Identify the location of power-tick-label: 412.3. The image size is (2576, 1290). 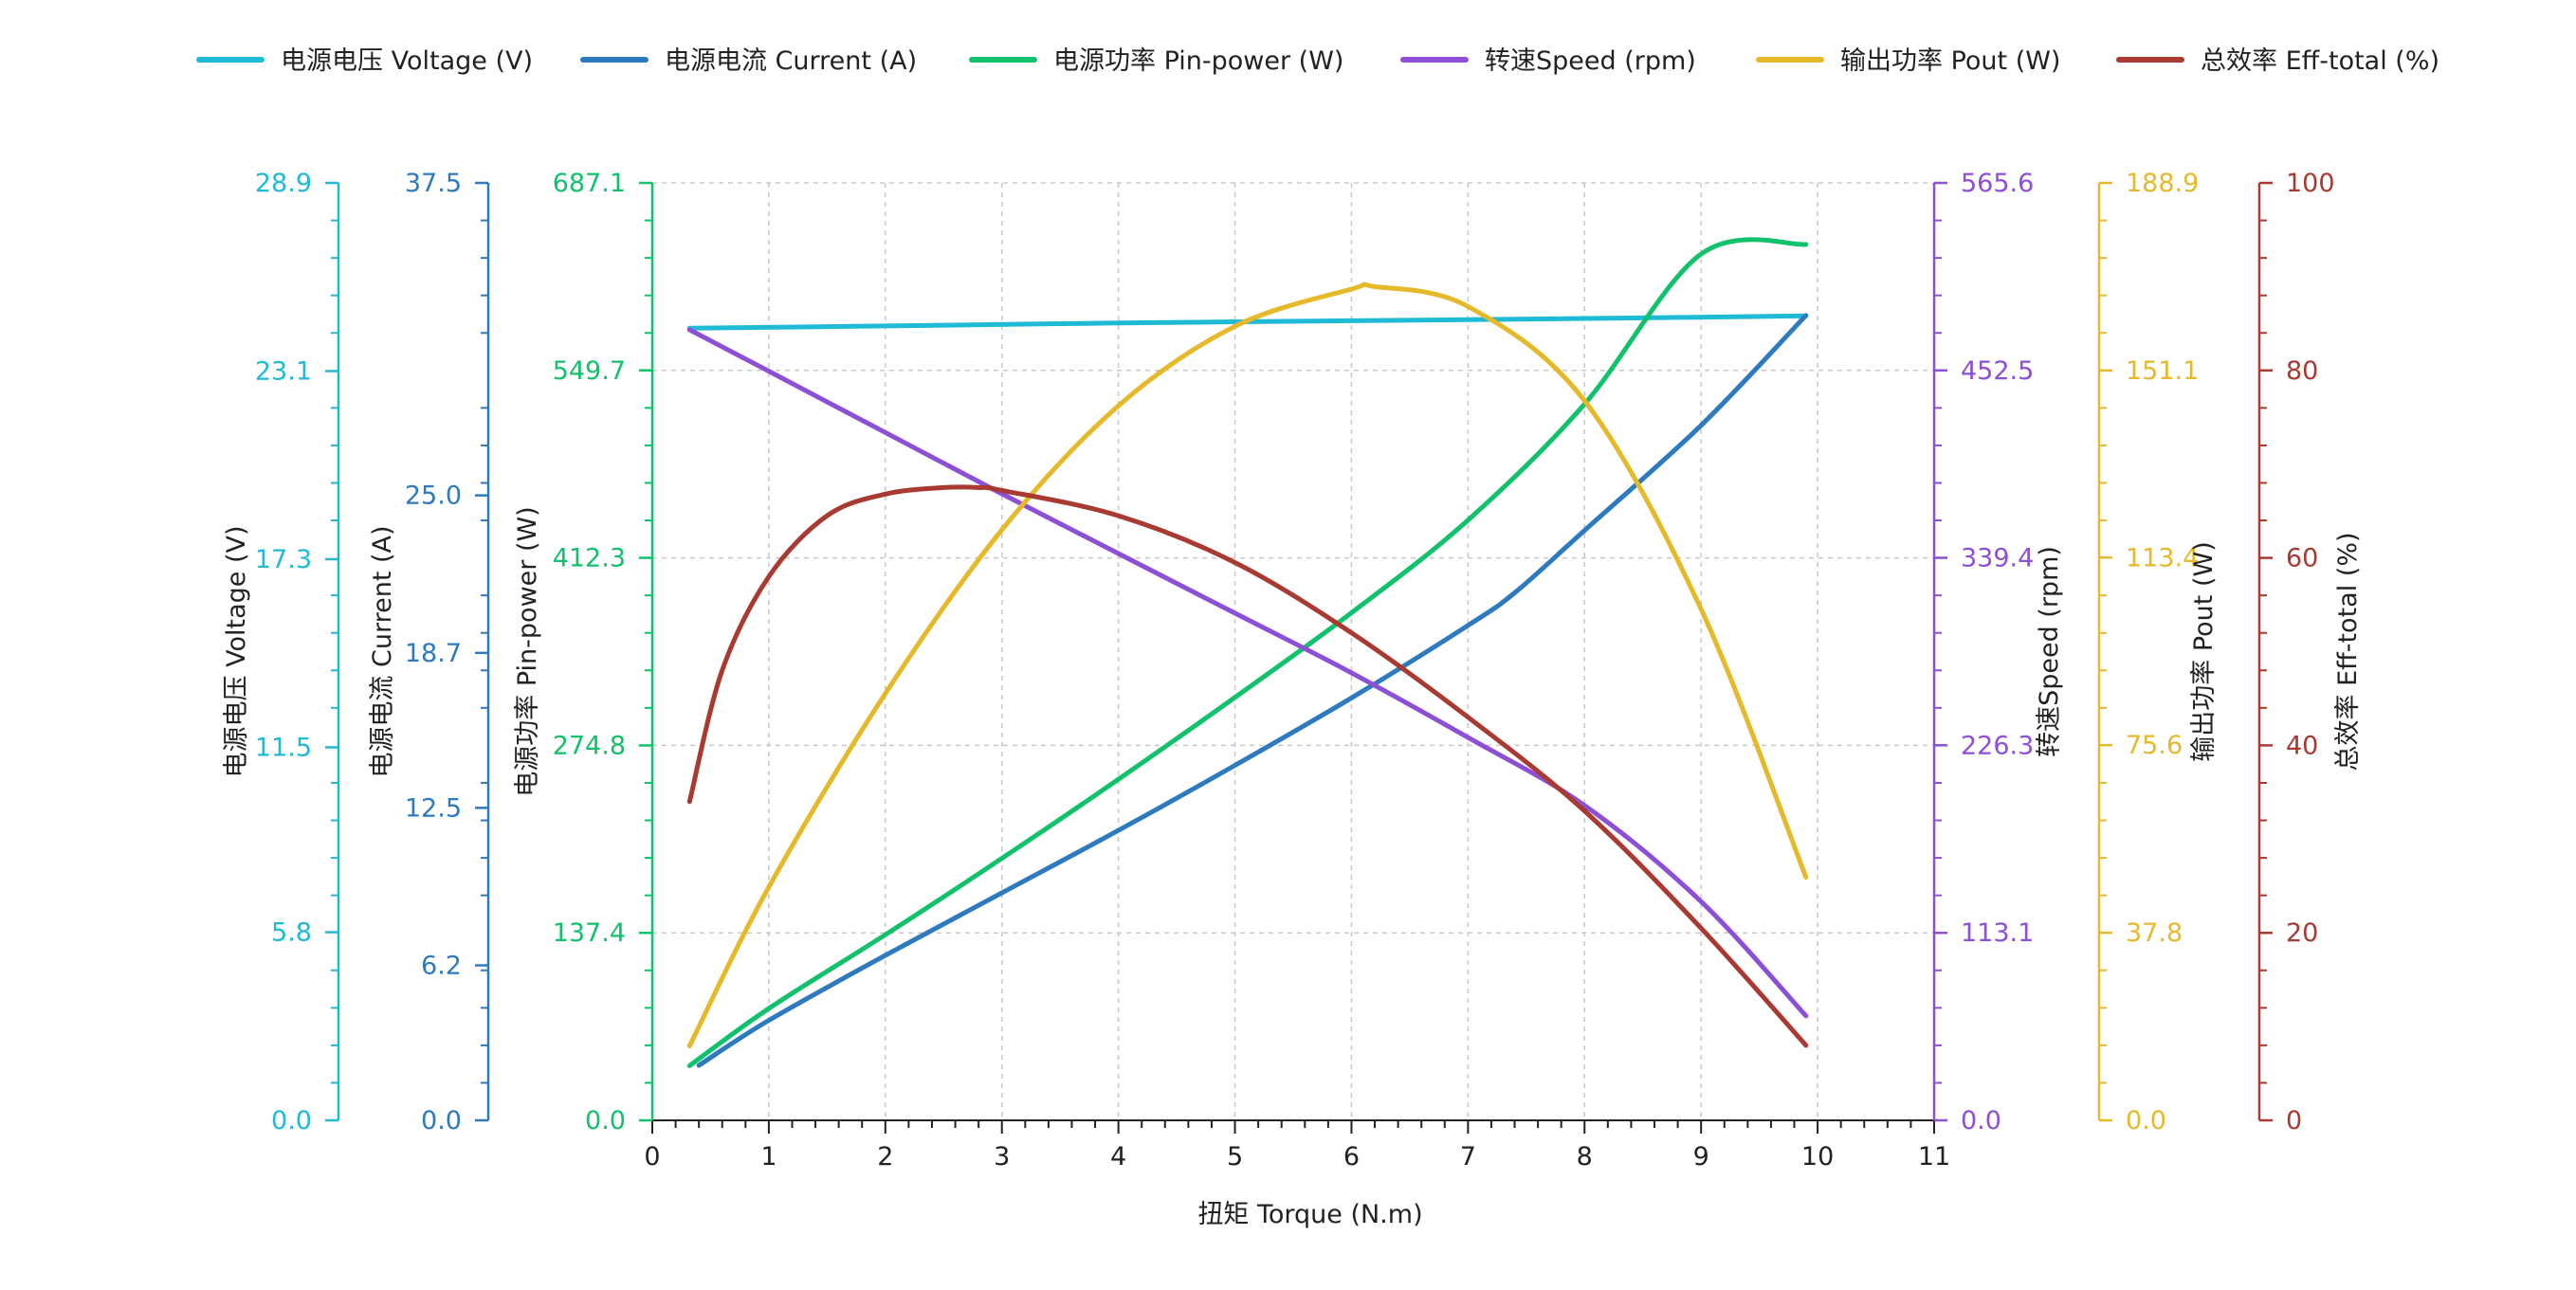
(589, 558).